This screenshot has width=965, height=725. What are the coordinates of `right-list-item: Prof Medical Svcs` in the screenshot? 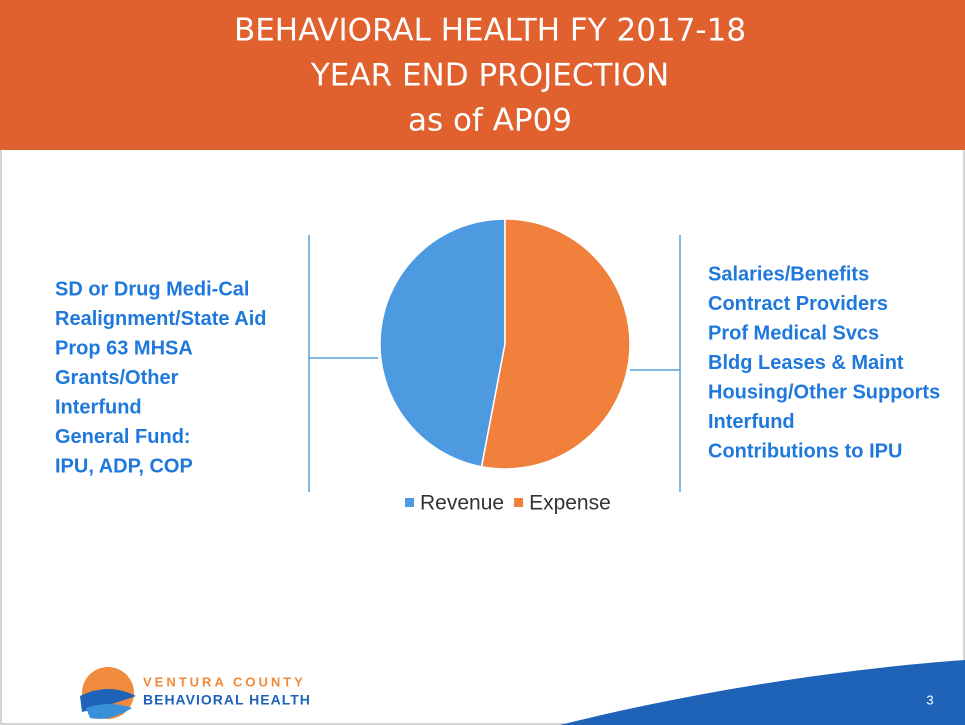 It's located at (793, 333).